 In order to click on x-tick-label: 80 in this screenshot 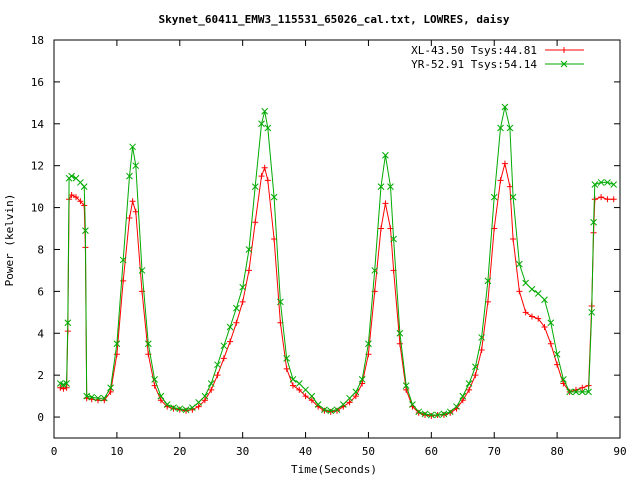, I will do `click(556, 451)`.